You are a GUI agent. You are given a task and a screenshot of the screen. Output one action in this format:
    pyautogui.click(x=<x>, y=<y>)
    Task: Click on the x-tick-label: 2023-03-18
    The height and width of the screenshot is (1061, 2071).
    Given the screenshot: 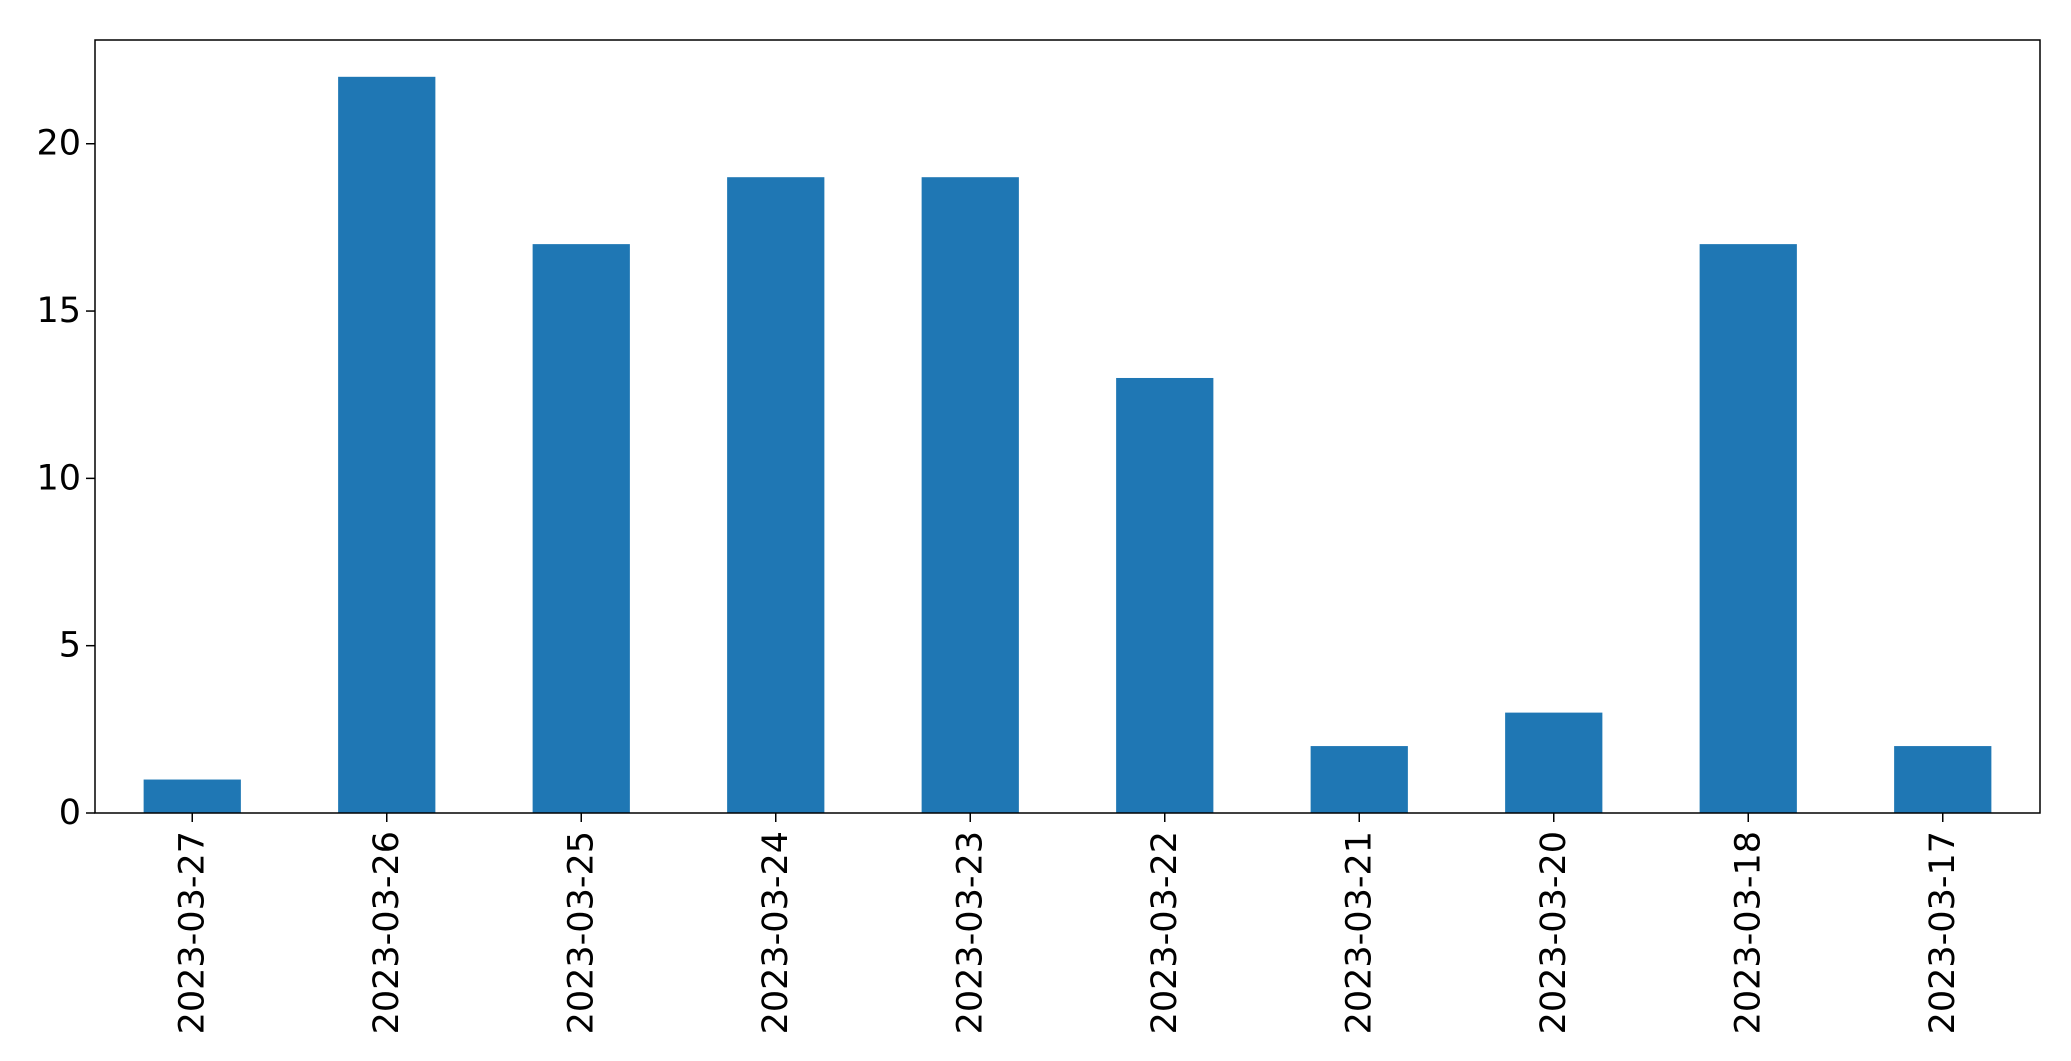 What is the action you would take?
    pyautogui.click(x=1748, y=932)
    